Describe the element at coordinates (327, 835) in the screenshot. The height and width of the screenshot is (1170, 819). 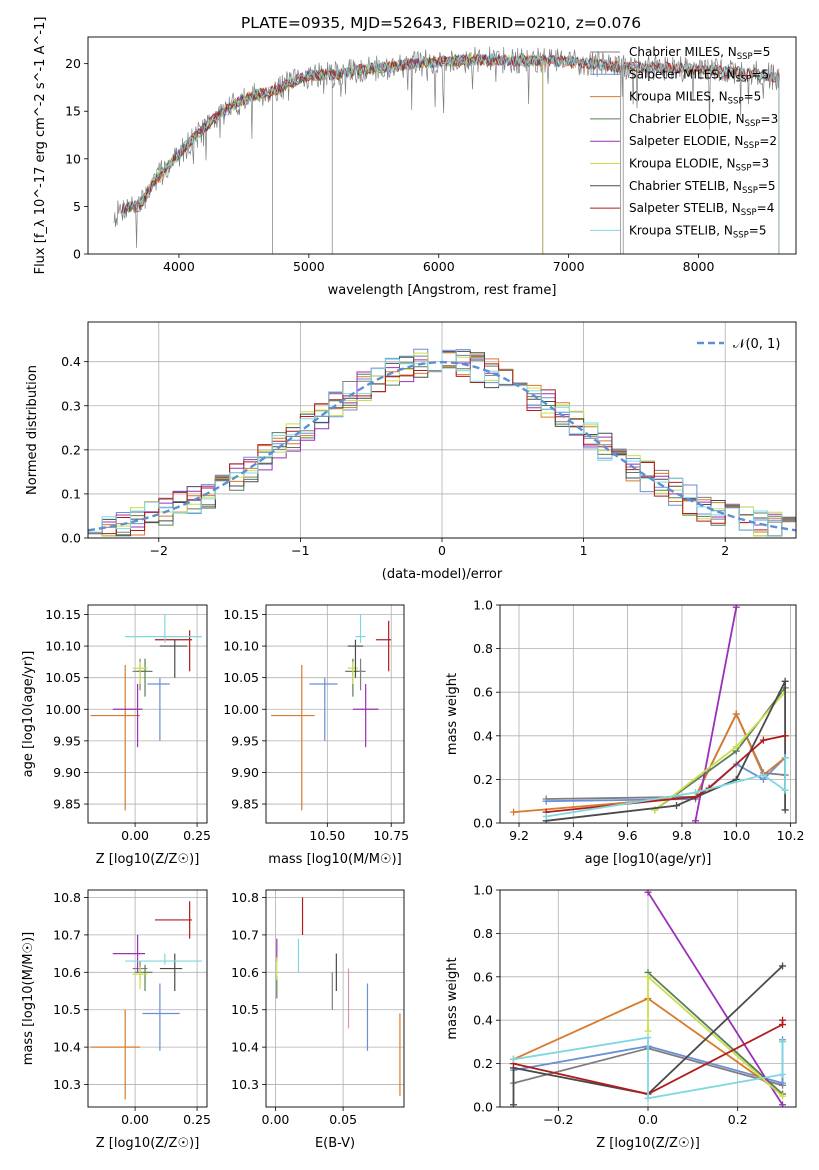
I see `x-tick-label: 10.50` at that location.